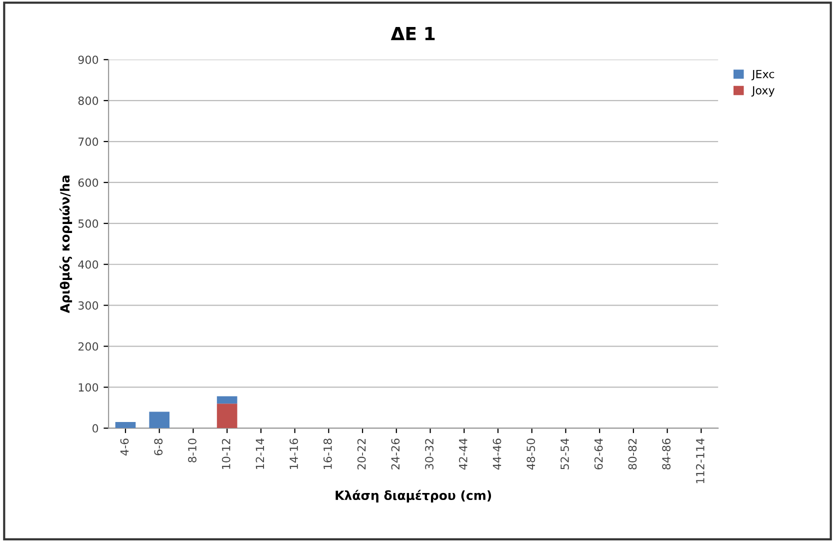  I want to click on chart-title: ΔΕ 1, so click(412, 33).